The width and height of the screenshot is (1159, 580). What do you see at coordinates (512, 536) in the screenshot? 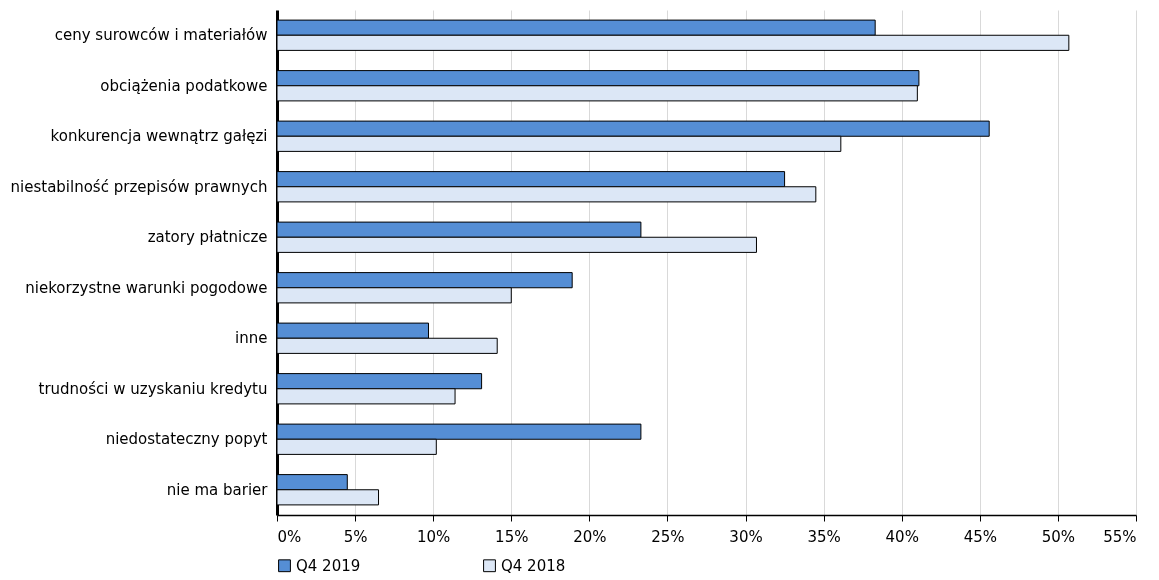
I see `x-tick-label: 15%` at bounding box center [512, 536].